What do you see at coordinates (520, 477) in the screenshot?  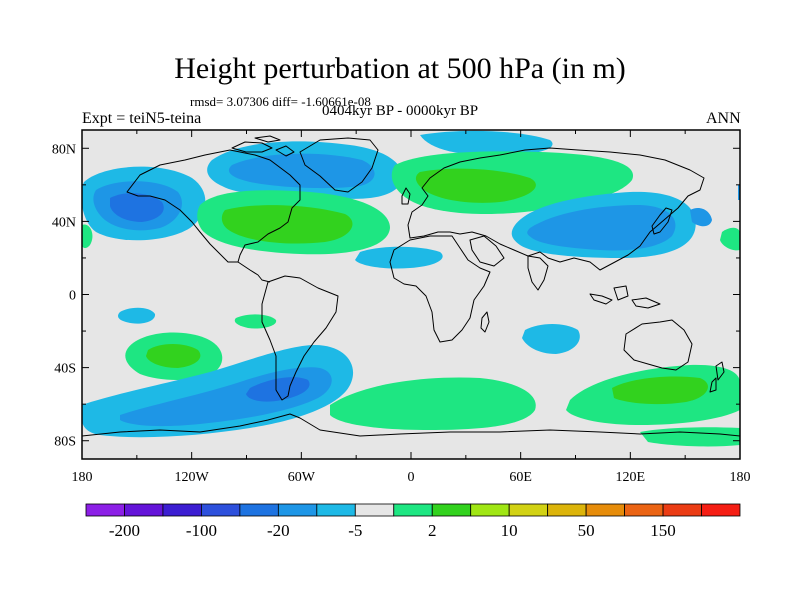 I see `x-tick-label: 60E` at bounding box center [520, 477].